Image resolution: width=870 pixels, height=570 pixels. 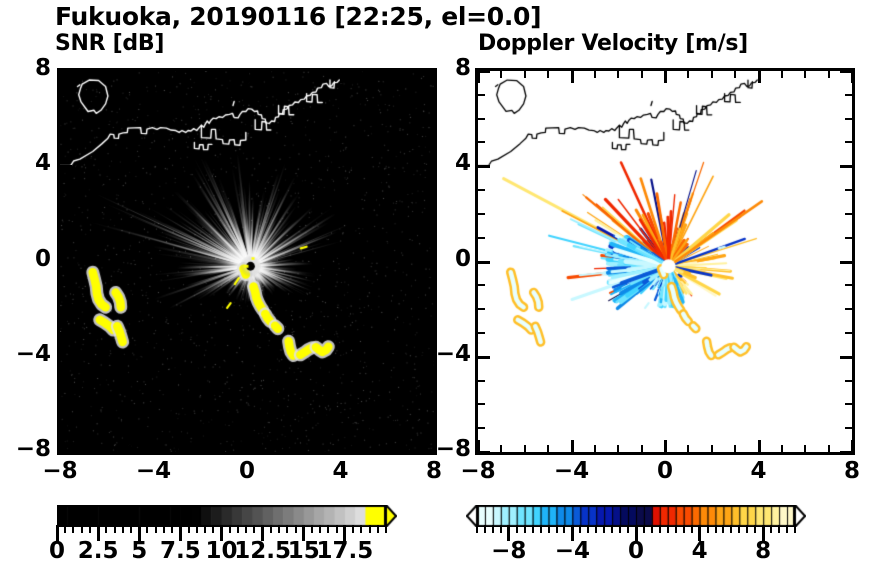 I want to click on colorbar-tick-label: 0, so click(x=56, y=551).